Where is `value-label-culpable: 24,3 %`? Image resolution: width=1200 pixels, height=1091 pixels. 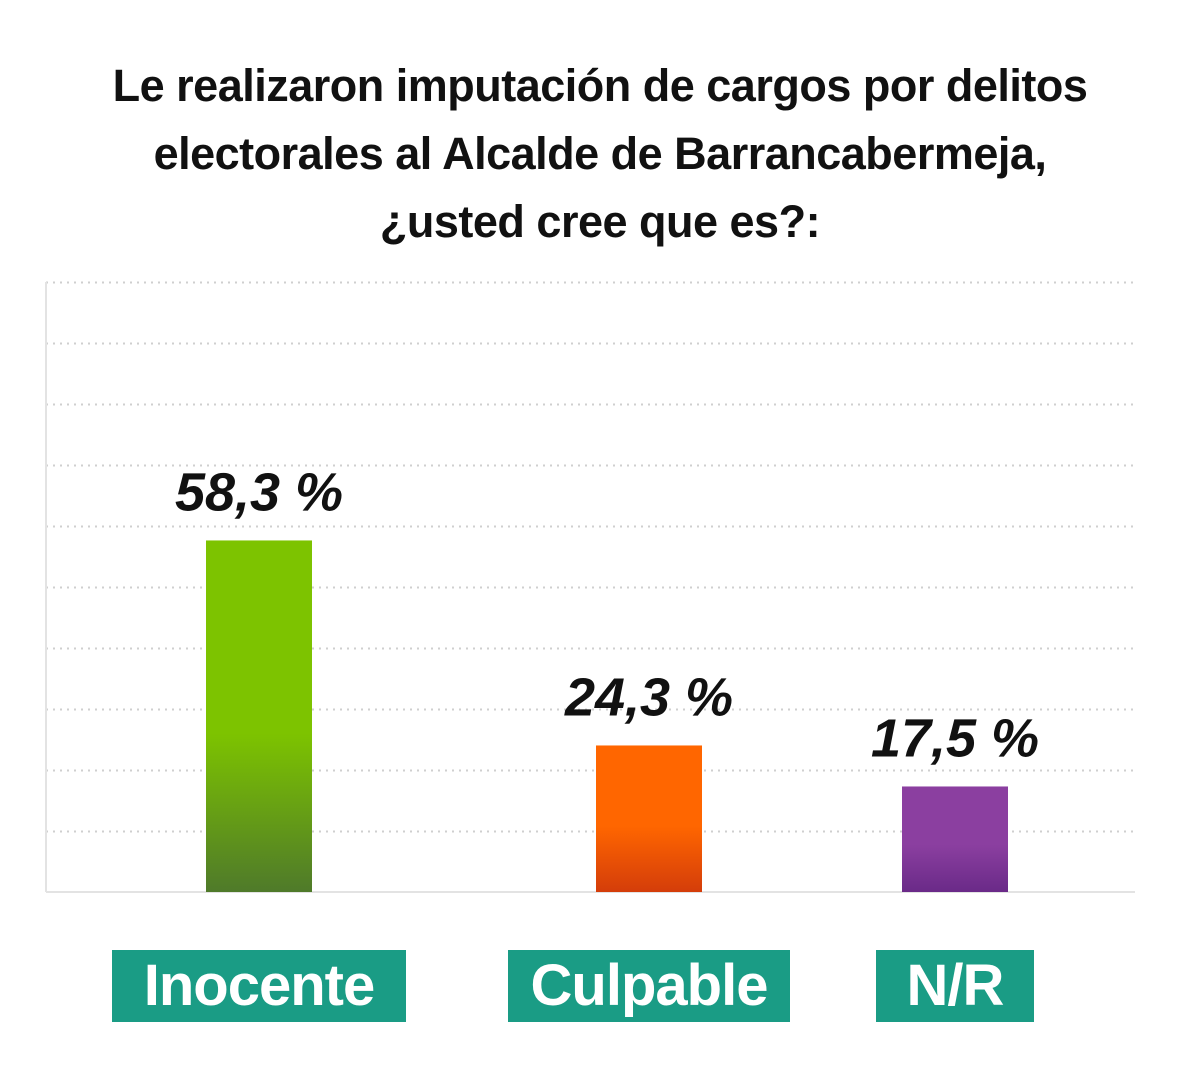
value-label-culpable: 24,3 % is located at coordinates (648, 697).